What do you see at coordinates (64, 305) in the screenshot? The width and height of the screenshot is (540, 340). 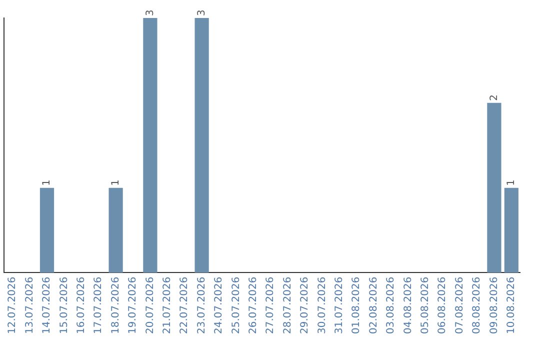 I see `x-tick-label: 15.07.2026` at bounding box center [64, 305].